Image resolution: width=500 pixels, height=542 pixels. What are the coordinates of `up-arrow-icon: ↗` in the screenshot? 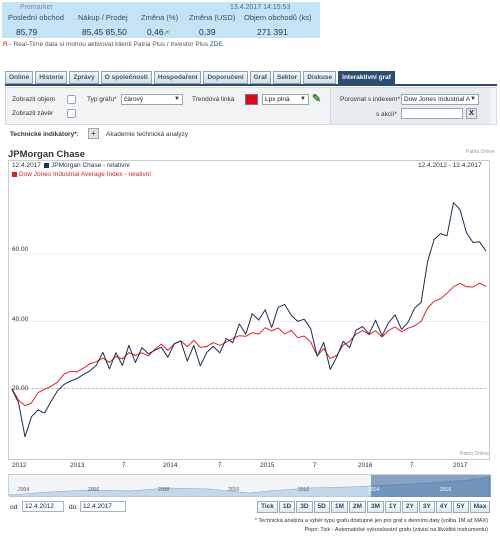 It's located at (166, 33).